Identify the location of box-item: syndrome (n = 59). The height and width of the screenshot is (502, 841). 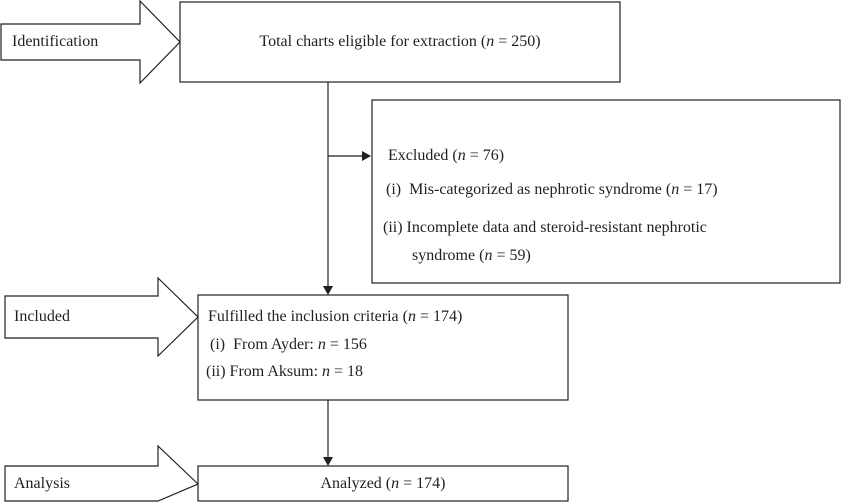
(471, 255).